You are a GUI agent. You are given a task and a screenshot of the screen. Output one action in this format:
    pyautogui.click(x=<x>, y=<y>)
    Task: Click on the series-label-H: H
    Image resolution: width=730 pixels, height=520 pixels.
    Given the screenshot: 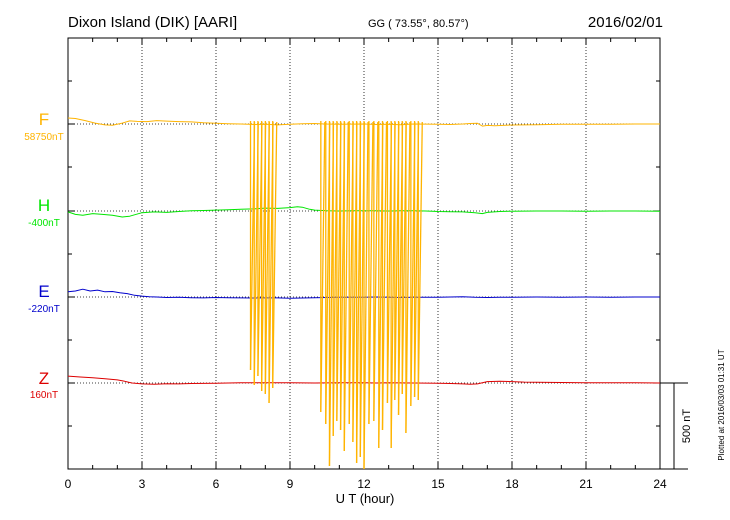 What is the action you would take?
    pyautogui.click(x=44, y=205)
    